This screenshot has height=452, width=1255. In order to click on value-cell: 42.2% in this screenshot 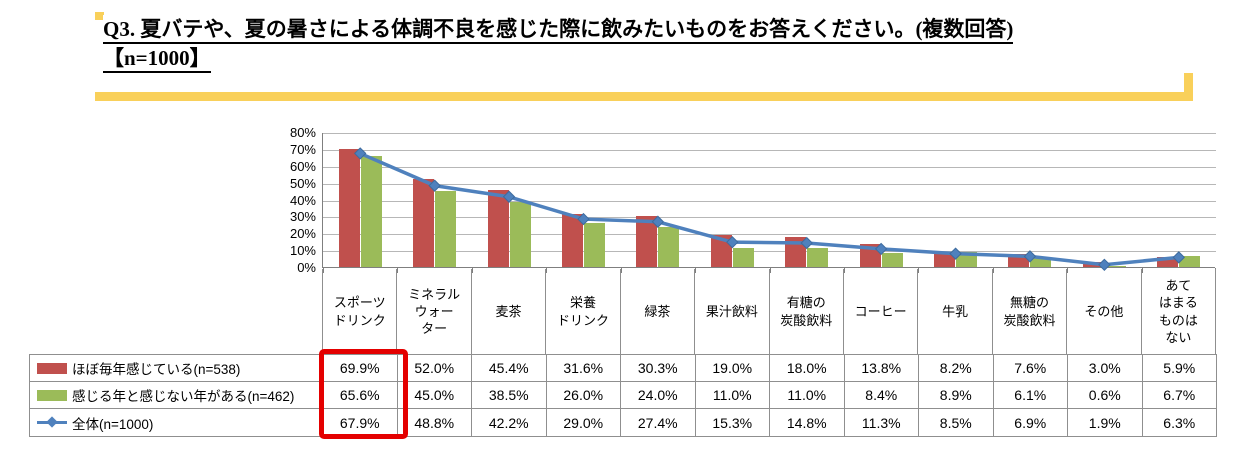, I will do `click(509, 422)`.